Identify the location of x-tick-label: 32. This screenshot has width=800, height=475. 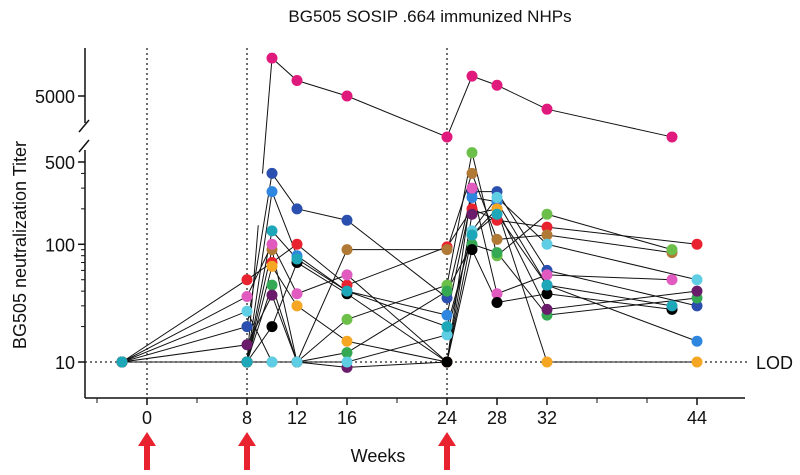
(547, 418).